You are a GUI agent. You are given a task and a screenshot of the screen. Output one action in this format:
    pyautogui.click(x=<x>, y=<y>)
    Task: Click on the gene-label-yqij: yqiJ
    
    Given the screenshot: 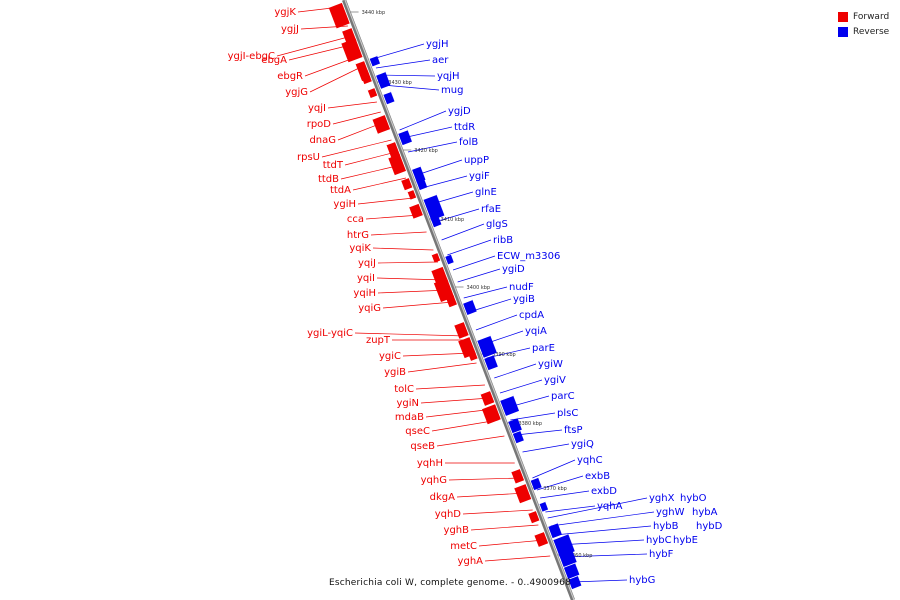 What is the action you would take?
    pyautogui.click(x=367, y=263)
    